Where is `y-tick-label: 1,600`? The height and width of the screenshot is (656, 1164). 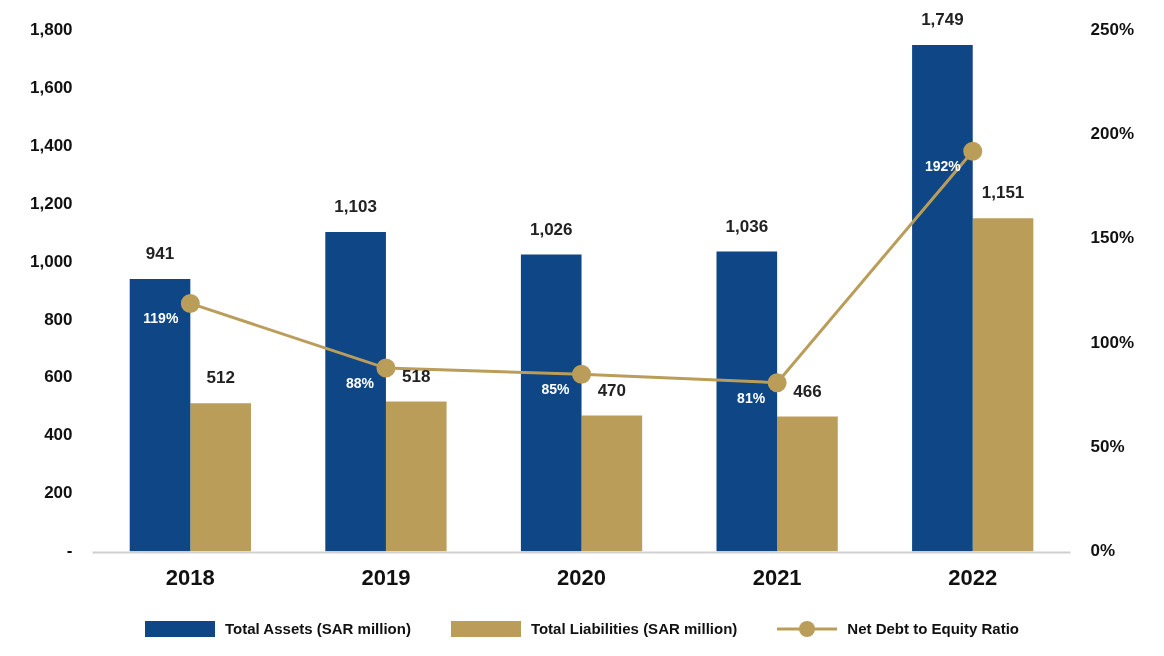
y-tick-label: 1,600 is located at coordinates (51, 87).